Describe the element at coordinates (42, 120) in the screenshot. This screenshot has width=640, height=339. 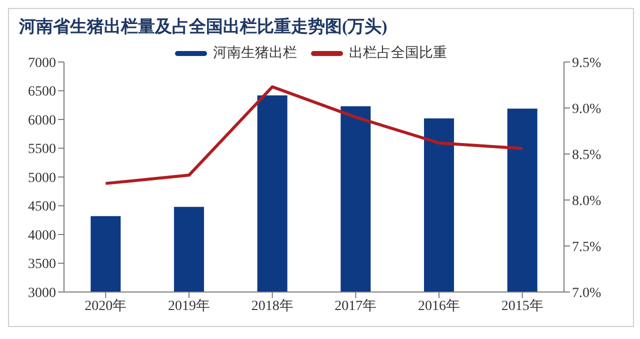
I see `y-tick-label: 6000` at that location.